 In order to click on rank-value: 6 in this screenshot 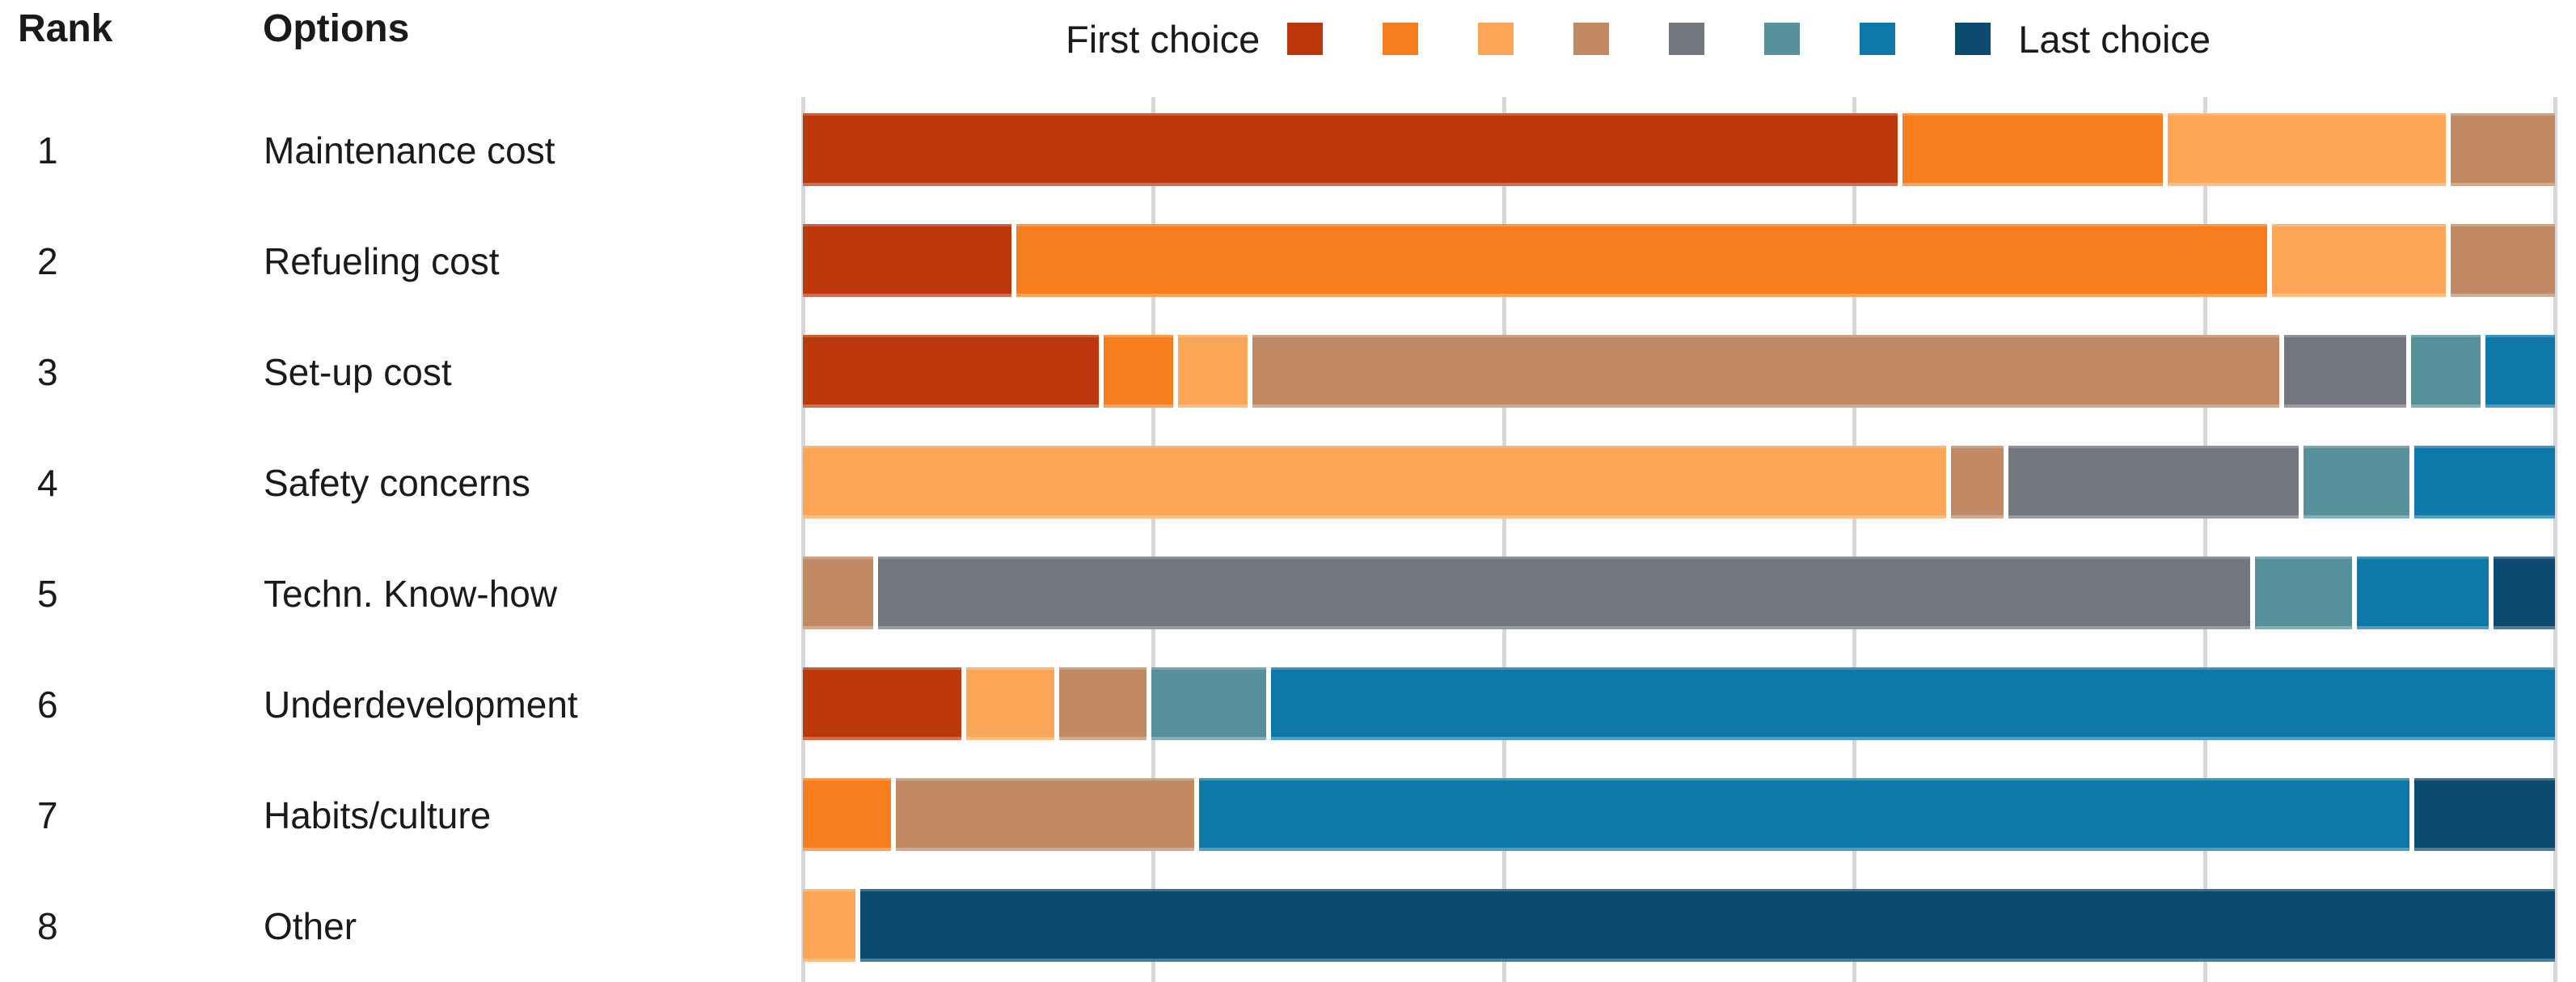, I will do `click(47, 704)`.